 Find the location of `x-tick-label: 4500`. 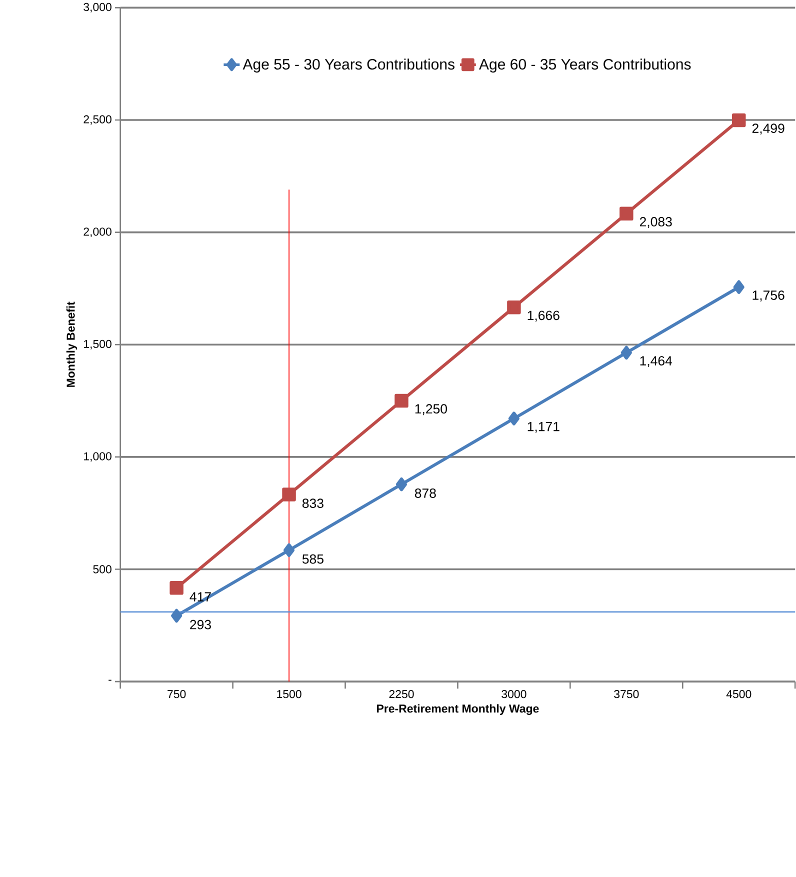

x-tick-label: 4500 is located at coordinates (739, 694).